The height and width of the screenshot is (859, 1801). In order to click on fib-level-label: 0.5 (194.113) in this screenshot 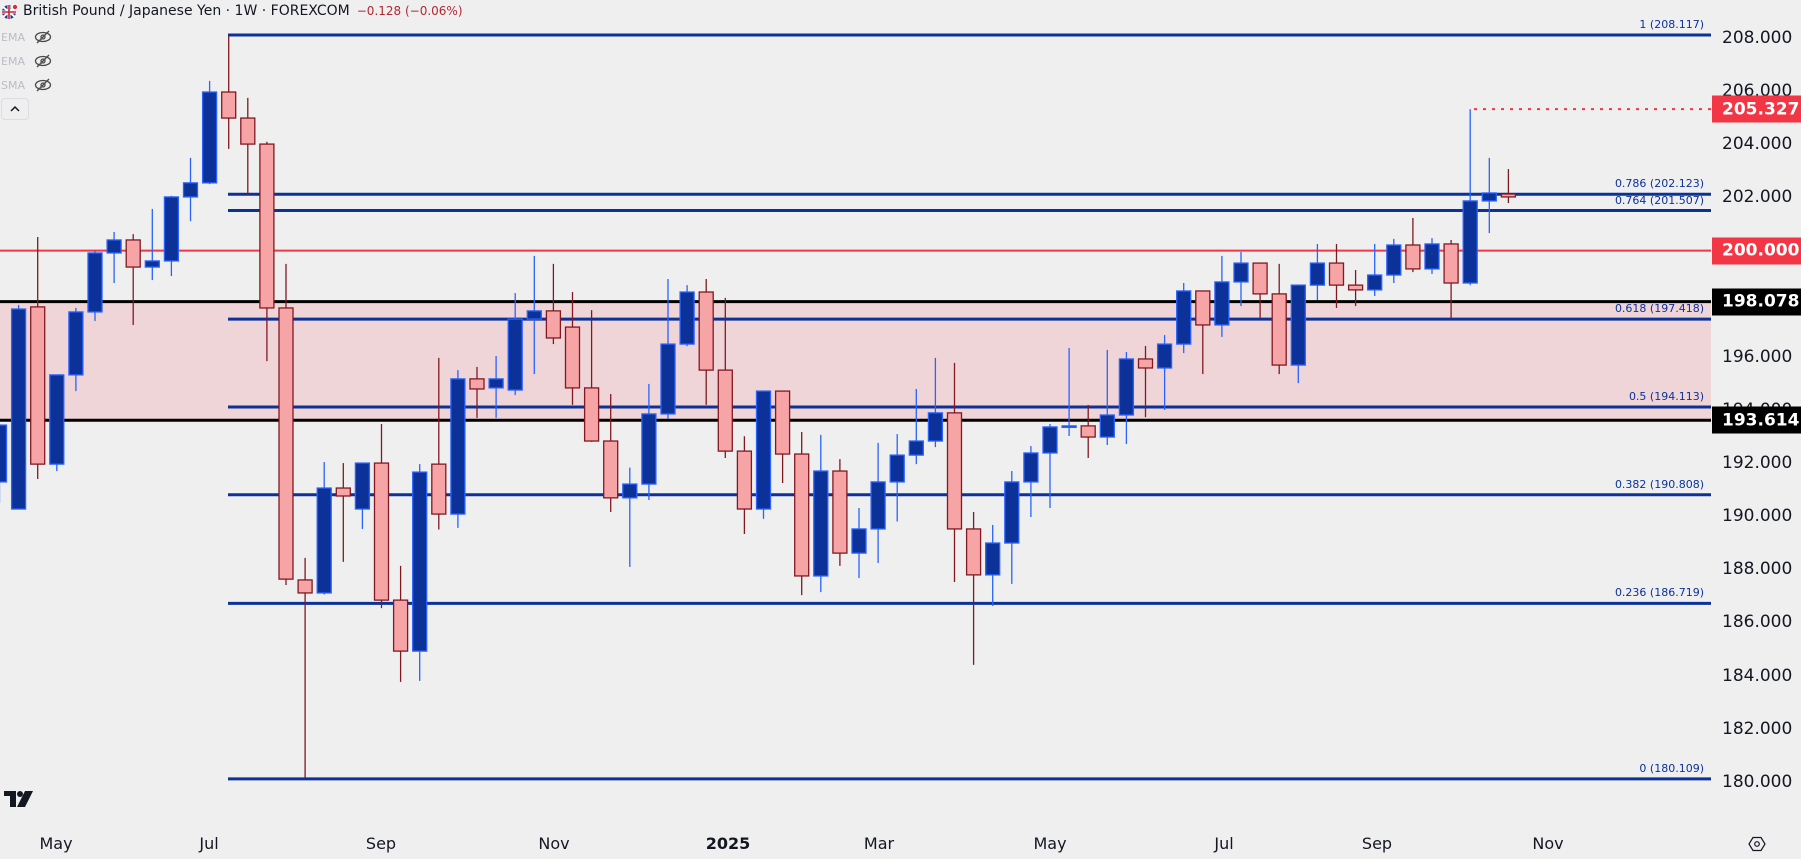, I will do `click(1666, 396)`.